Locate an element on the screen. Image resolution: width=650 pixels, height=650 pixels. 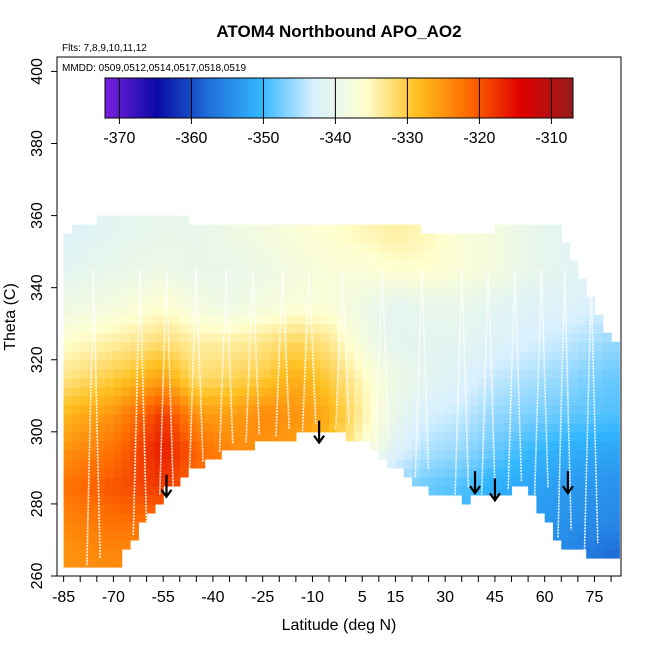
x-axis-label: Latitude (deg N) is located at coordinates (339, 625).